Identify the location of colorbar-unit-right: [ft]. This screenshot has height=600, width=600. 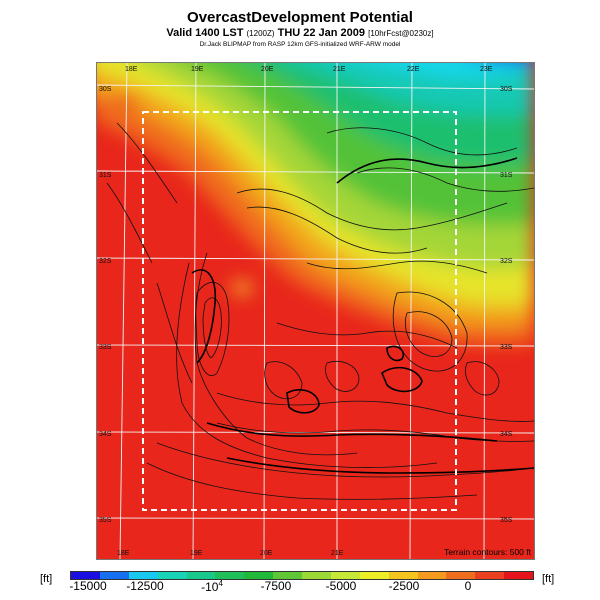
(548, 579).